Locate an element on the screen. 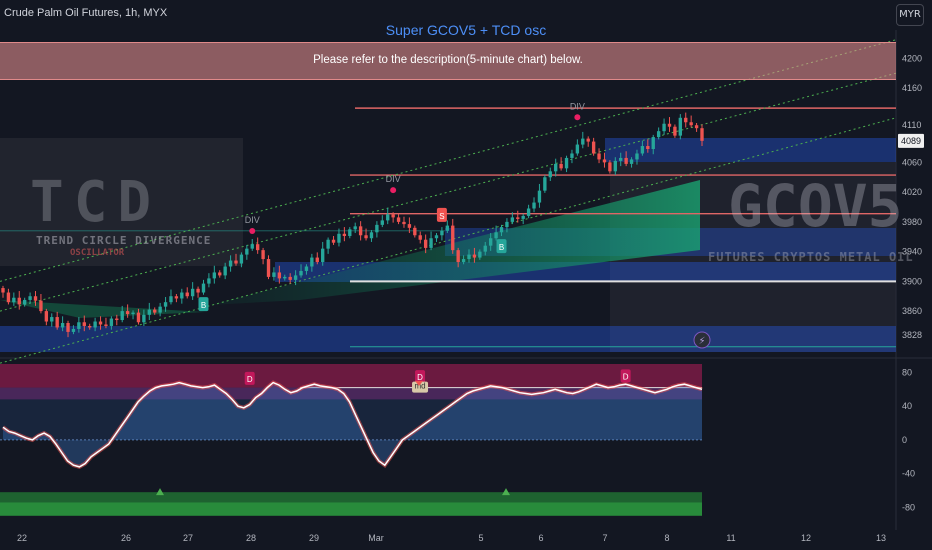 The width and height of the screenshot is (932, 550). osc-tick-1: 40 is located at coordinates (907, 406).